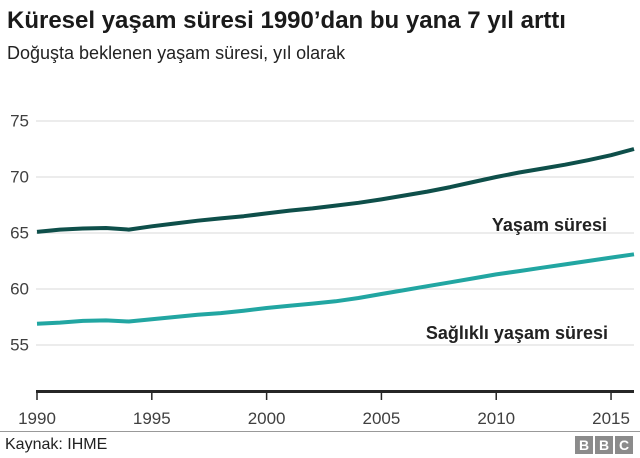  What do you see at coordinates (19, 177) in the screenshot?
I see `y-tick-label: 70` at bounding box center [19, 177].